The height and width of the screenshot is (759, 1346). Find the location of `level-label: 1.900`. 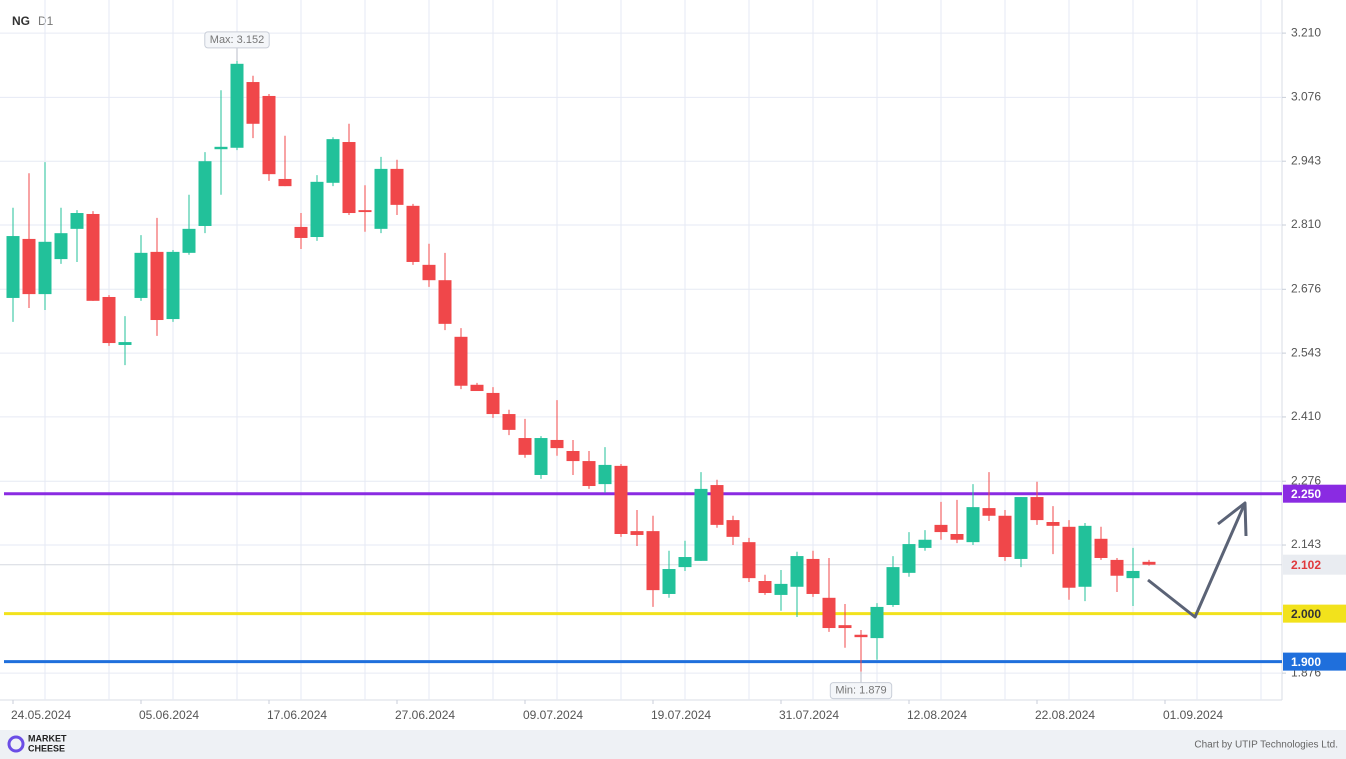

level-label: 1.900 is located at coordinates (1306, 662).